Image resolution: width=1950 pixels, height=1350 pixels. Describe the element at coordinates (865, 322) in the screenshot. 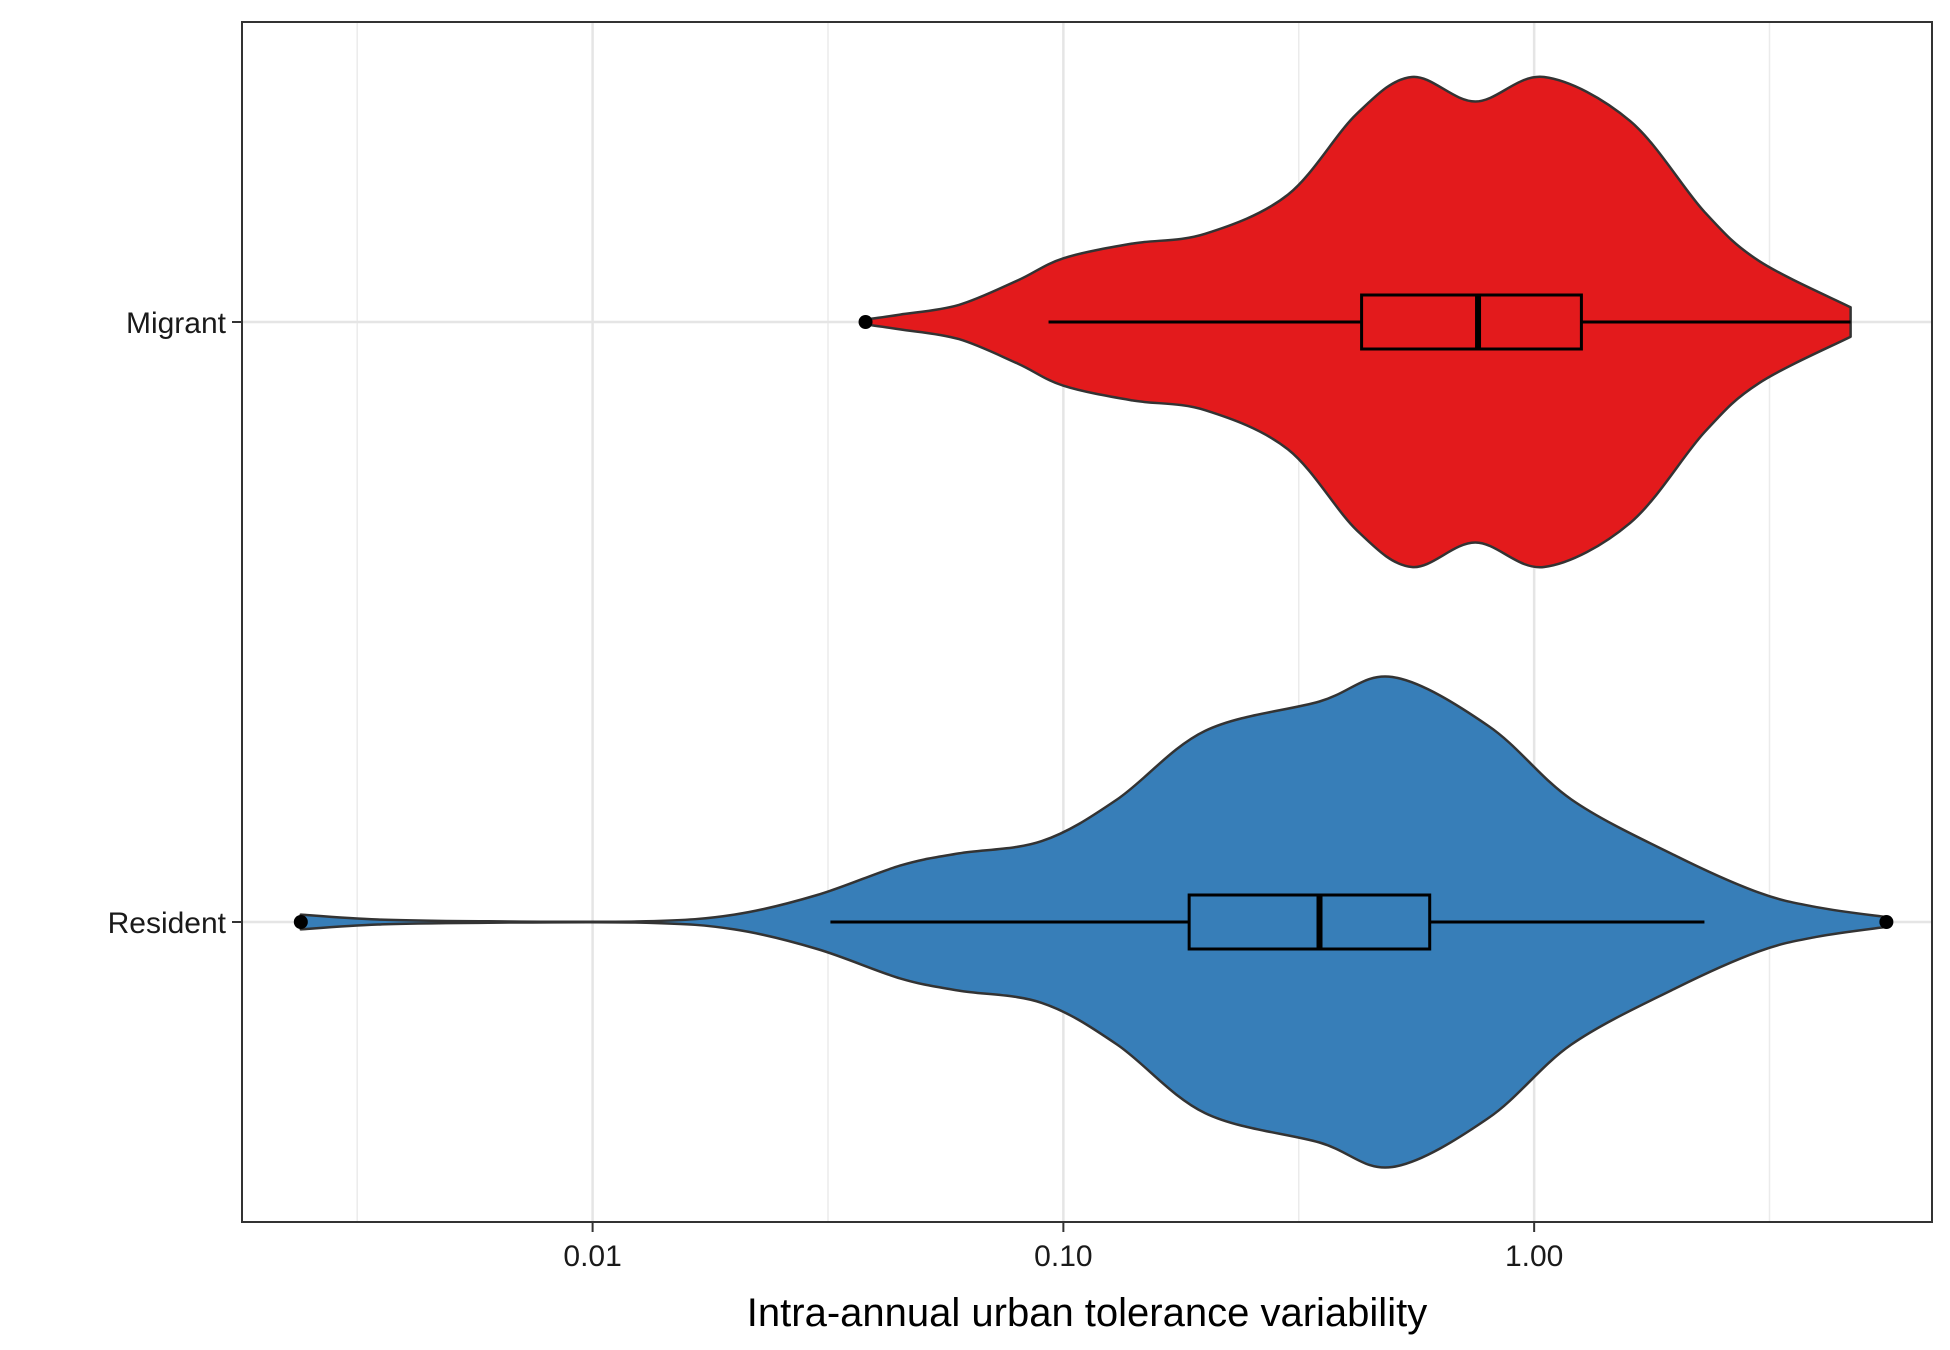

I see `outlier-point-migrant` at that location.